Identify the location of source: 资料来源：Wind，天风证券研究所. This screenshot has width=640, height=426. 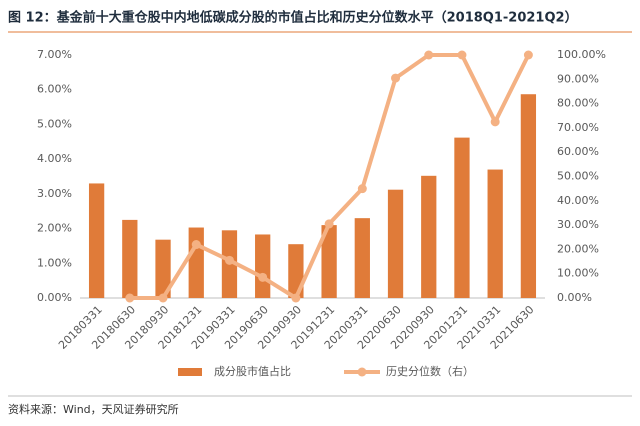
(93, 409).